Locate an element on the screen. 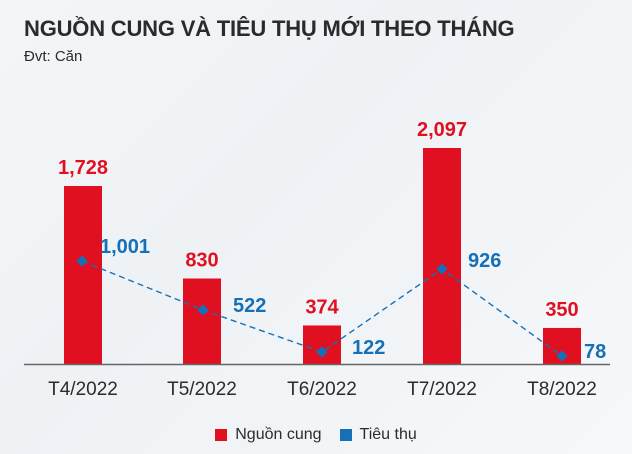 This screenshot has height=454, width=632. legend-item-consumption: Tiêu thụ is located at coordinates (378, 435).